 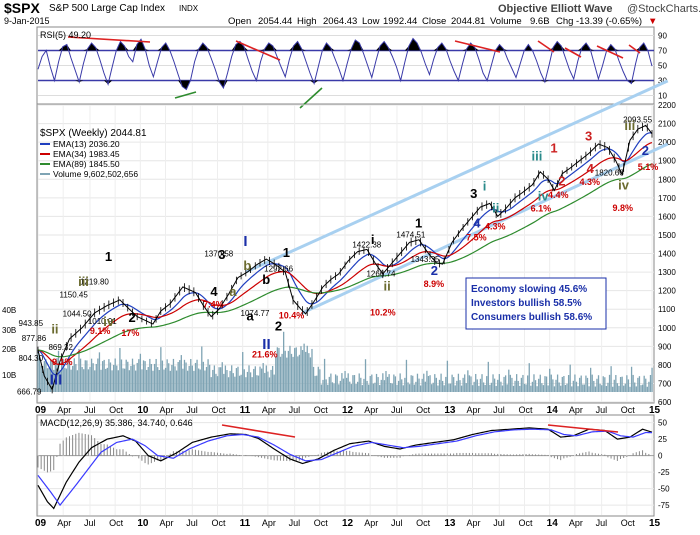 What do you see at coordinates (345, 72) in the screenshot?
I see `rsi-series` at bounding box center [345, 72].